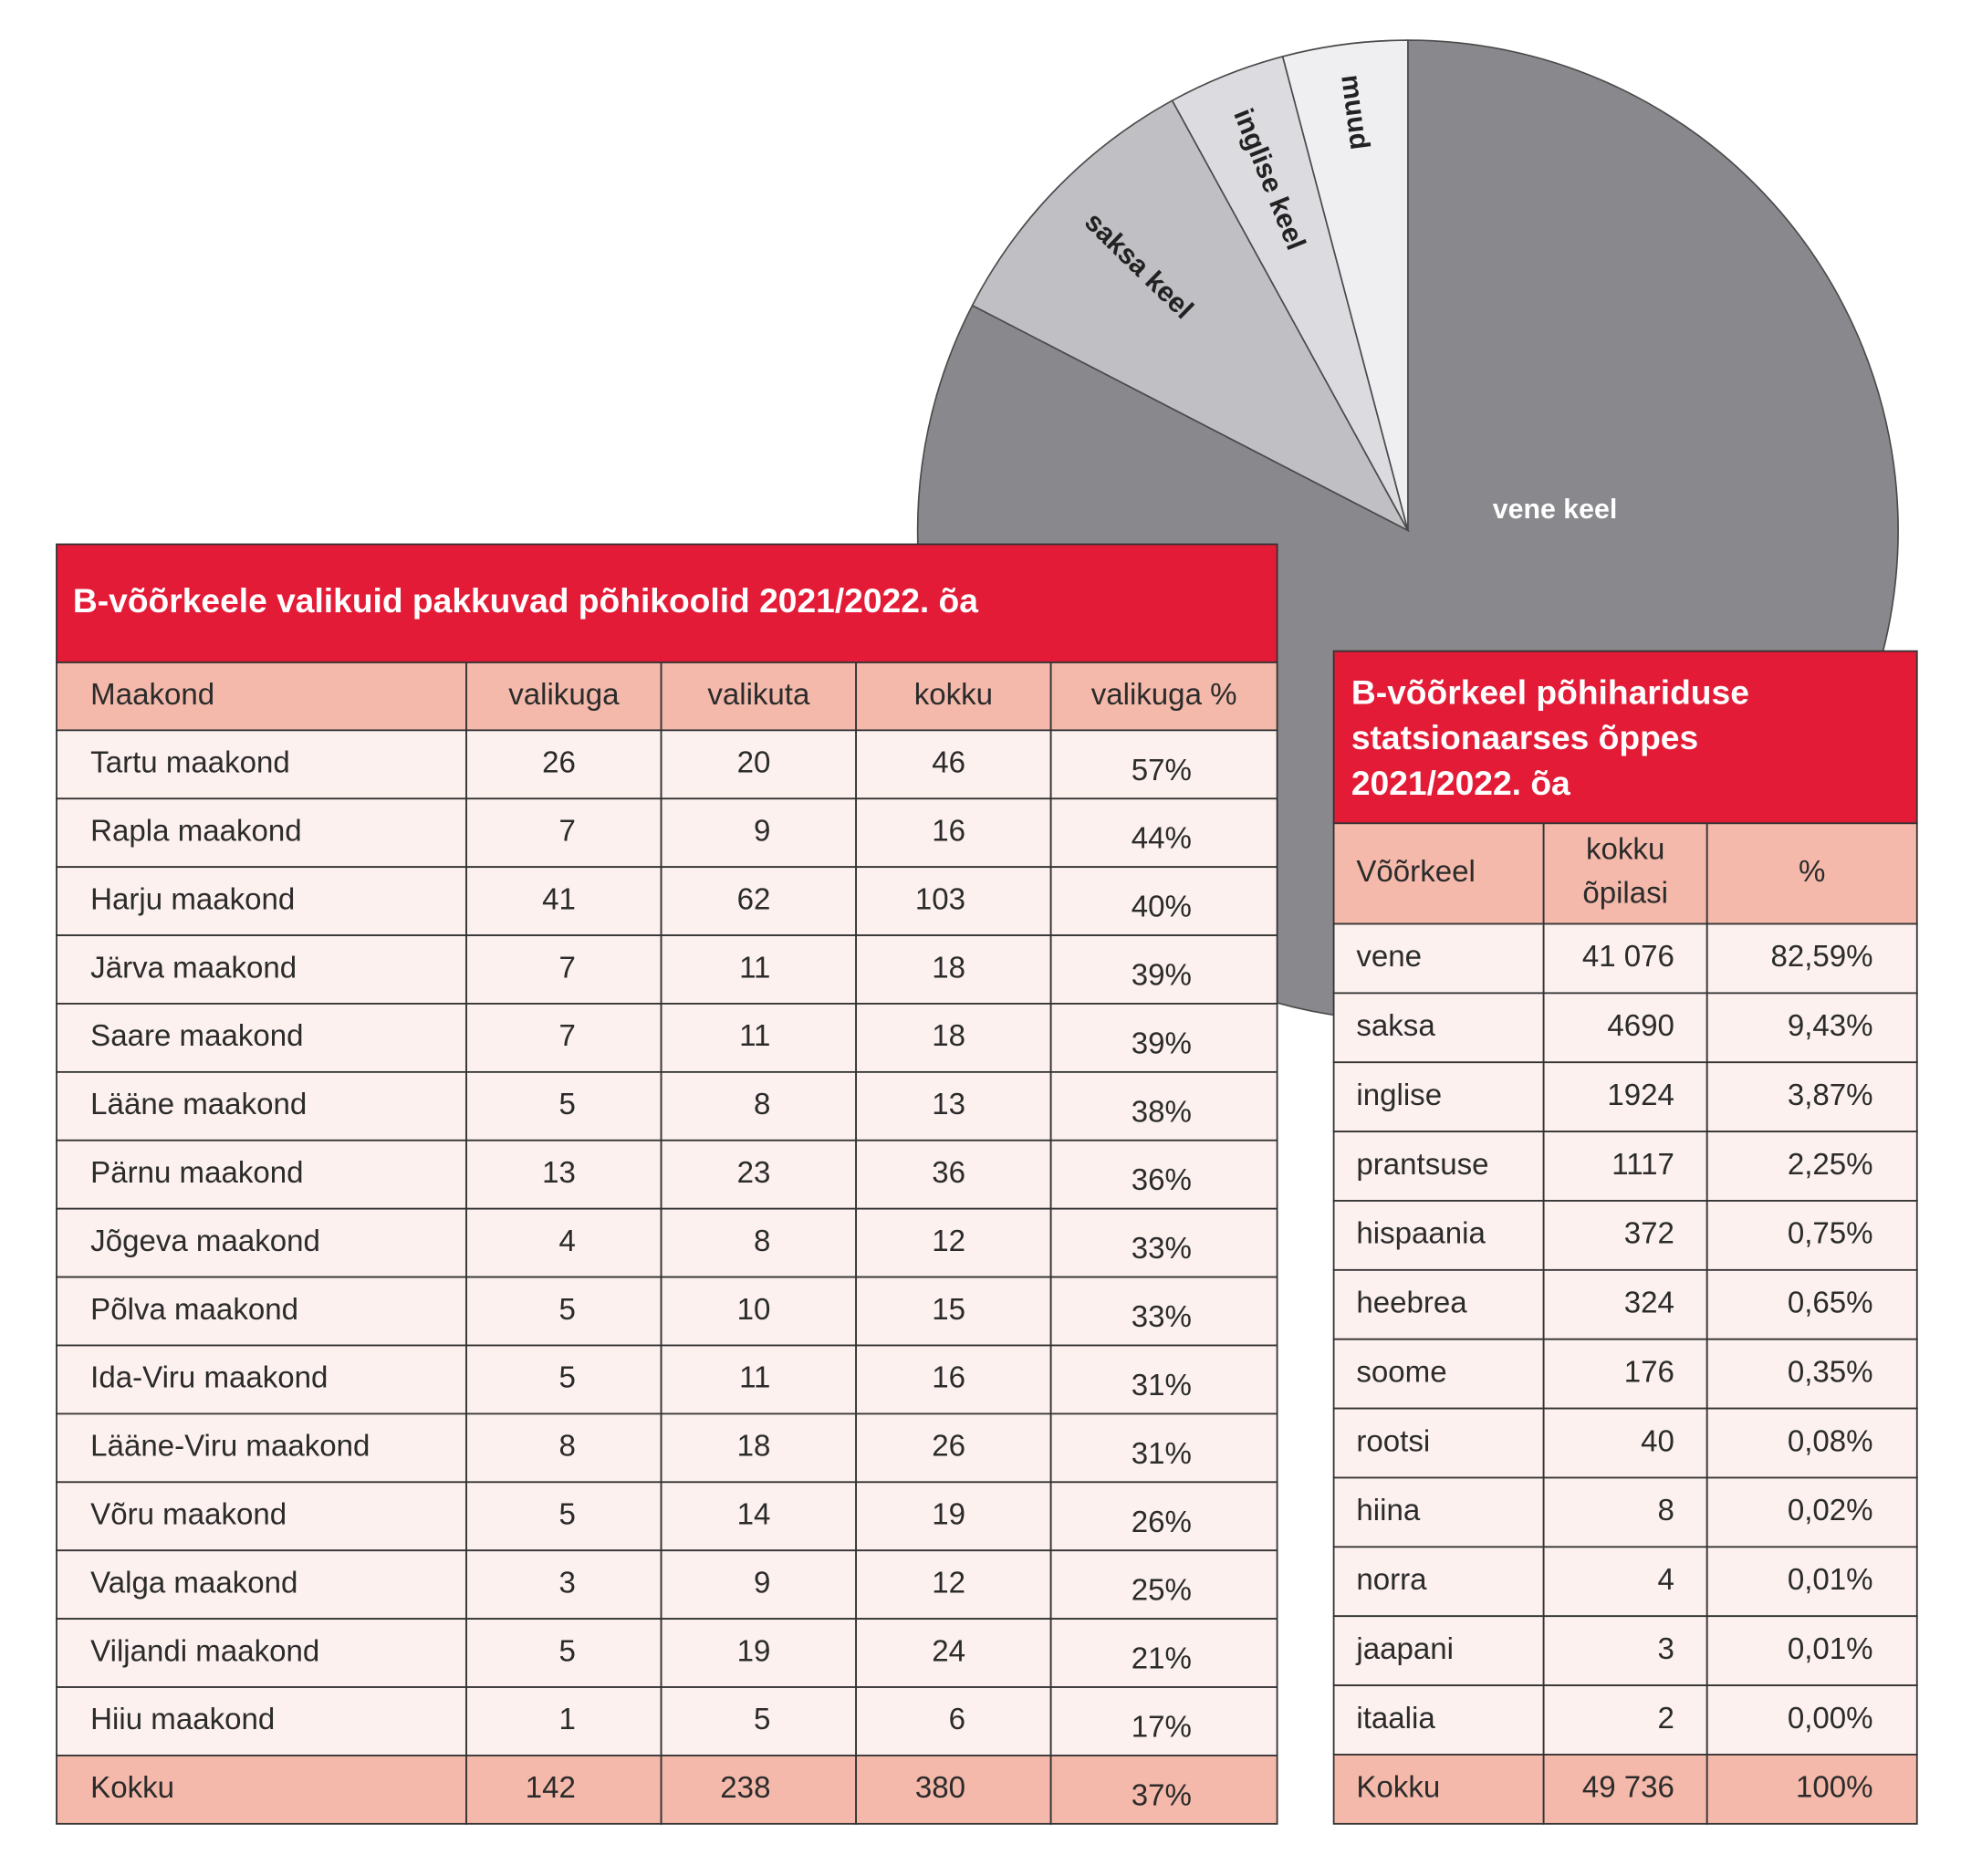 The height and width of the screenshot is (1876, 1961). I want to click on cell-text: 13, so click(948, 1104).